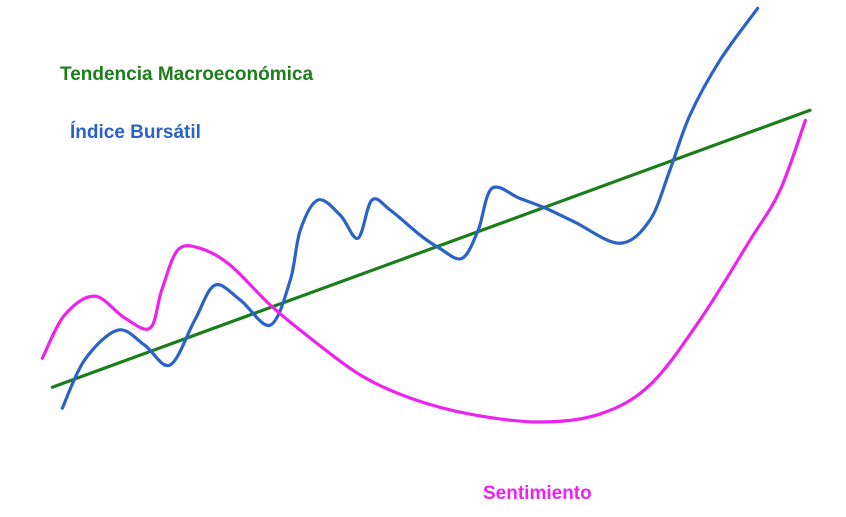  I want to click on series-label: Tendencia Macroeconómica, so click(186, 74).